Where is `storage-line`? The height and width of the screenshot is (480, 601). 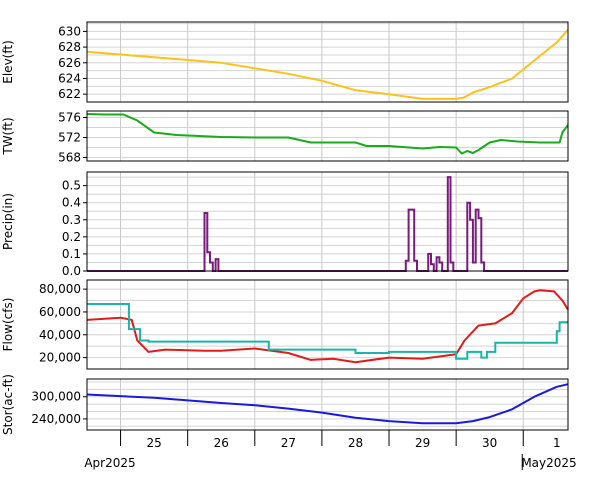
storage-line is located at coordinates (327, 404).